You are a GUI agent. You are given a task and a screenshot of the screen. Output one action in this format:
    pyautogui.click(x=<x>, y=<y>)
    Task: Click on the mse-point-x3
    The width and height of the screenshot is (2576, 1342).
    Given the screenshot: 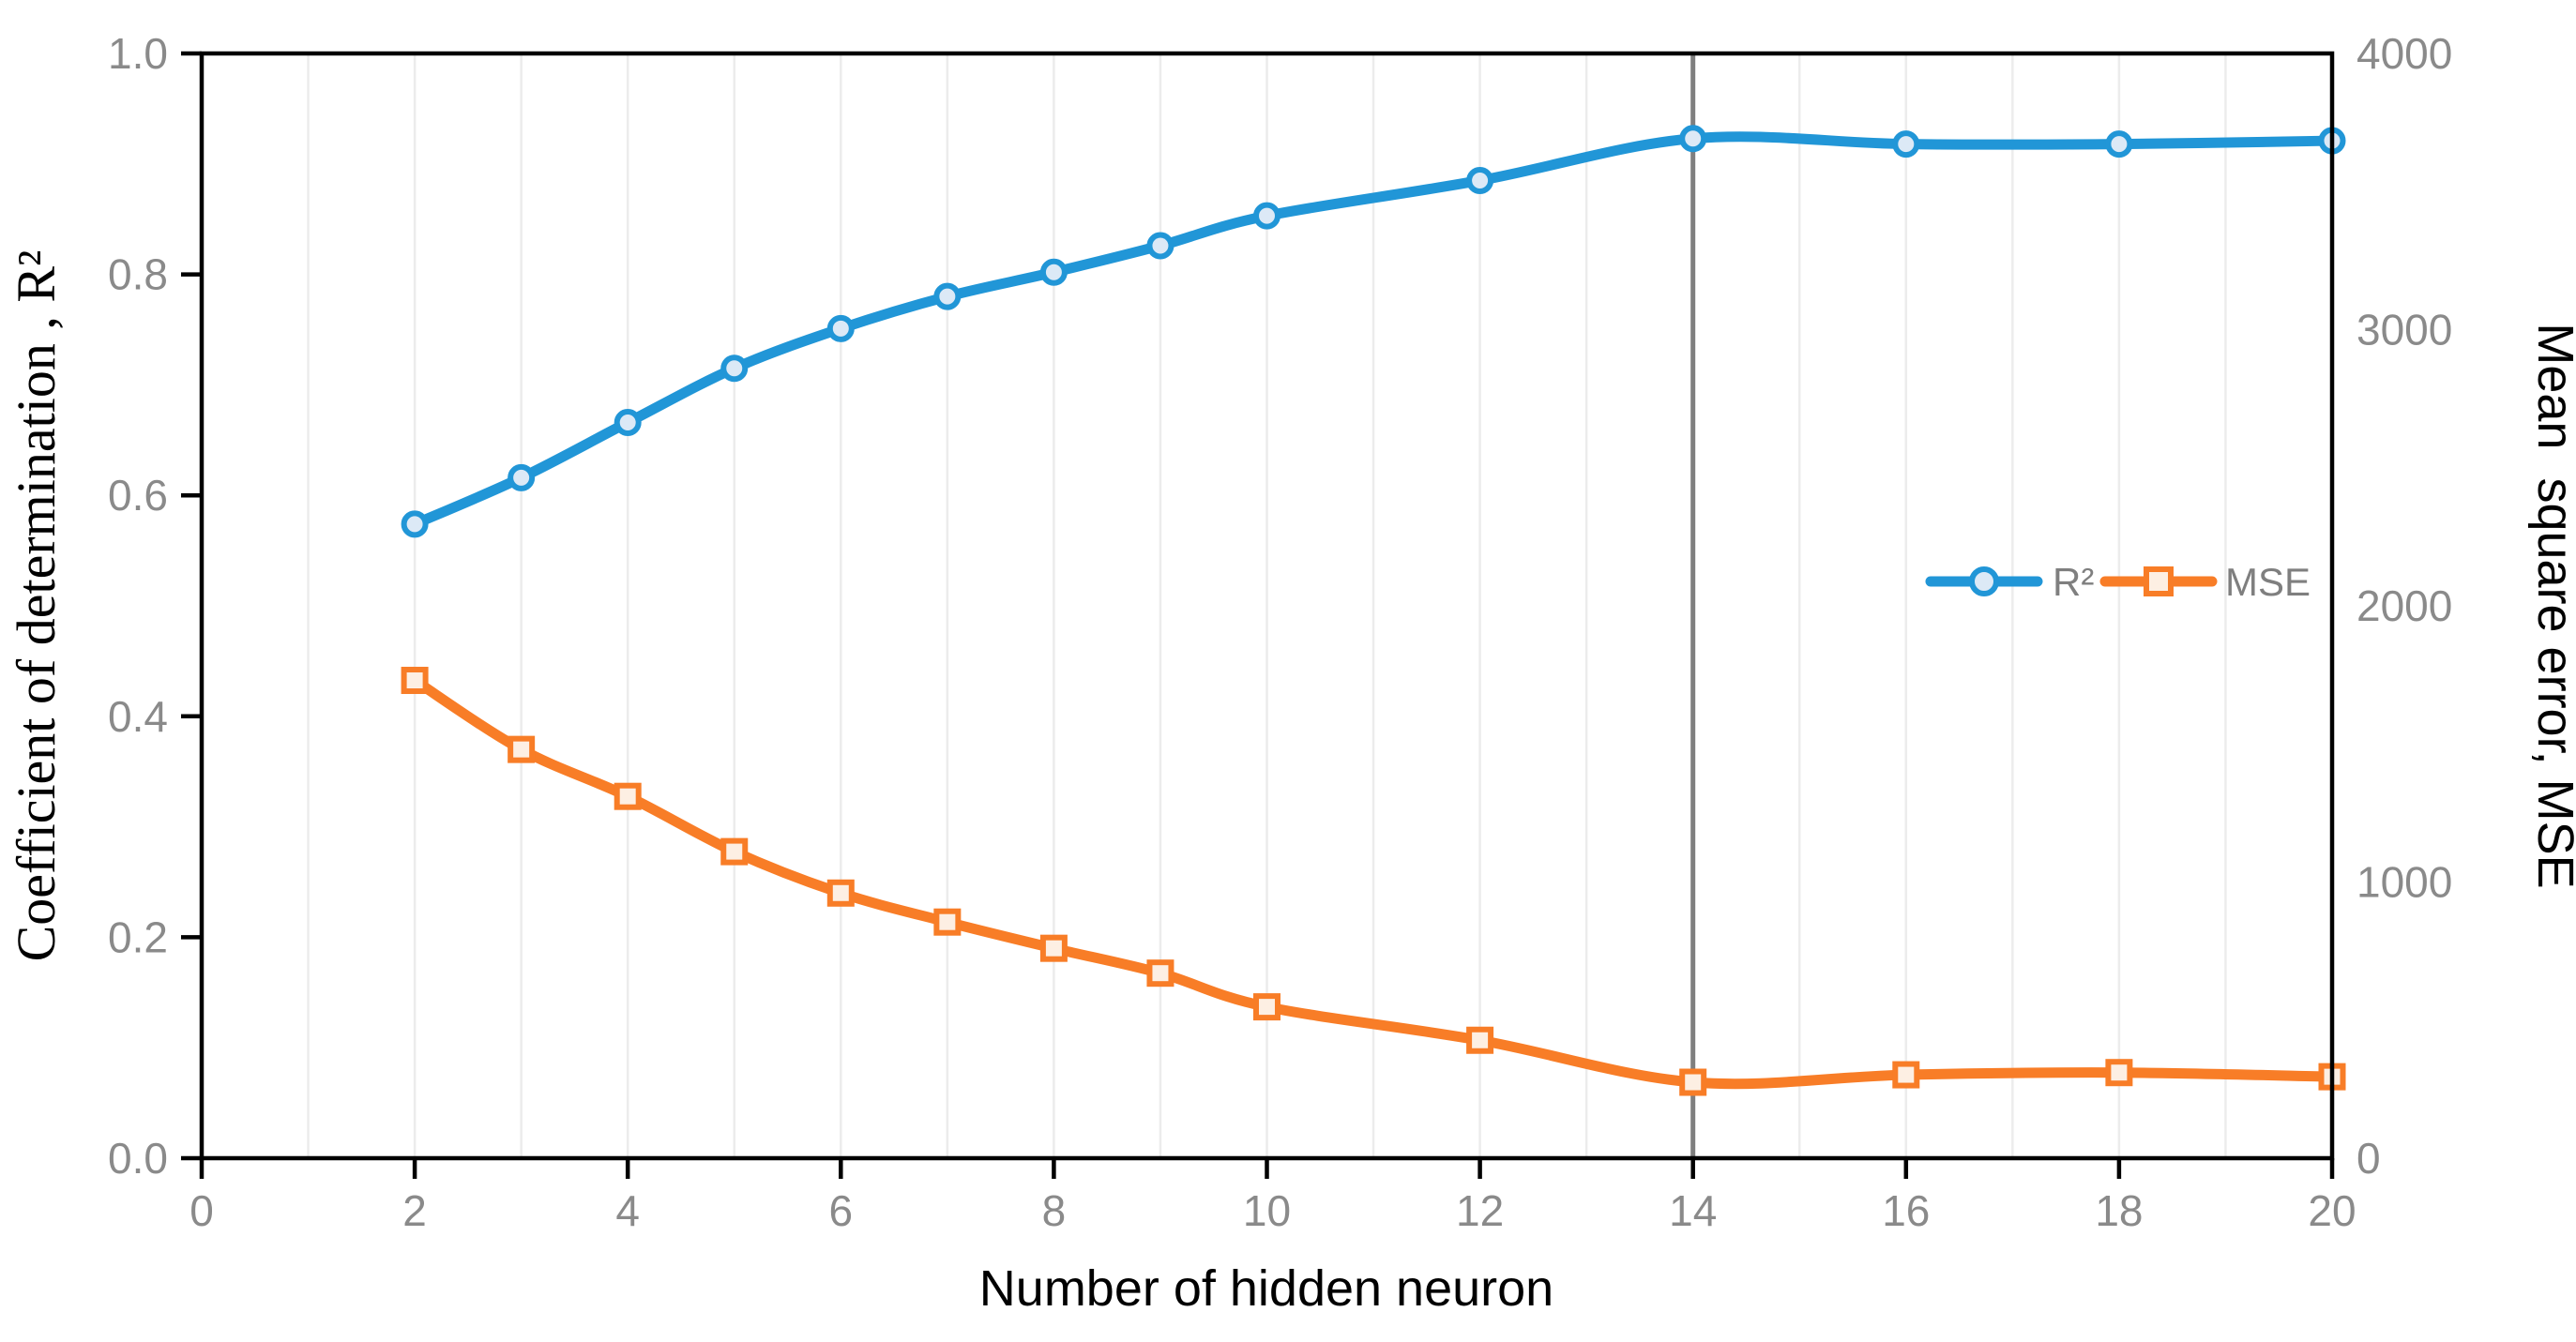 What is the action you would take?
    pyautogui.click(x=522, y=749)
    